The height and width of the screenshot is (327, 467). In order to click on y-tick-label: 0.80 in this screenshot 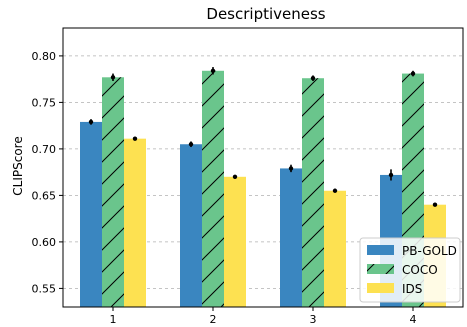, I will do `click(44, 56)`.